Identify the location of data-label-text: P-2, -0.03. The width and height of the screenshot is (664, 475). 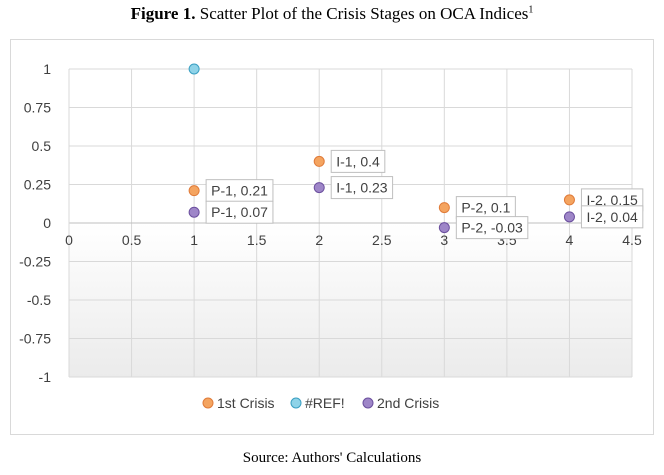
(492, 228).